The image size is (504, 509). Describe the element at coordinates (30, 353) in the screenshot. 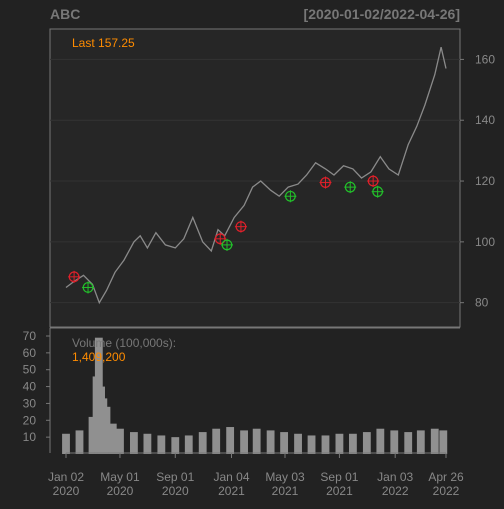

I see `volume-tick-label: 60` at that location.